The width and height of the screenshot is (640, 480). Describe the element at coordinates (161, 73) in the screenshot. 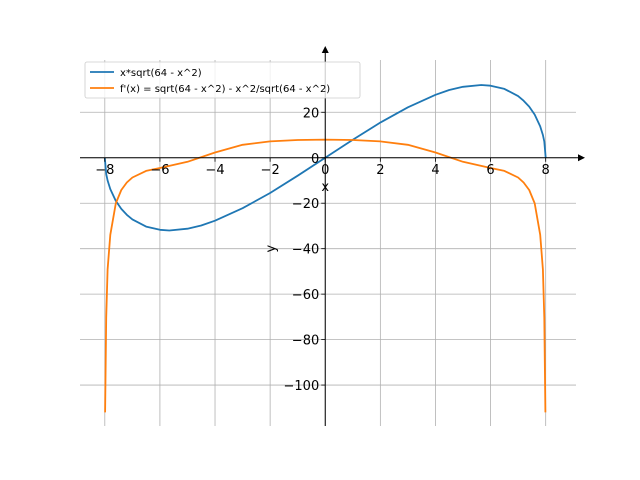

I see `legend-label-series-1: x*sqrt(64 - x^2)` at that location.